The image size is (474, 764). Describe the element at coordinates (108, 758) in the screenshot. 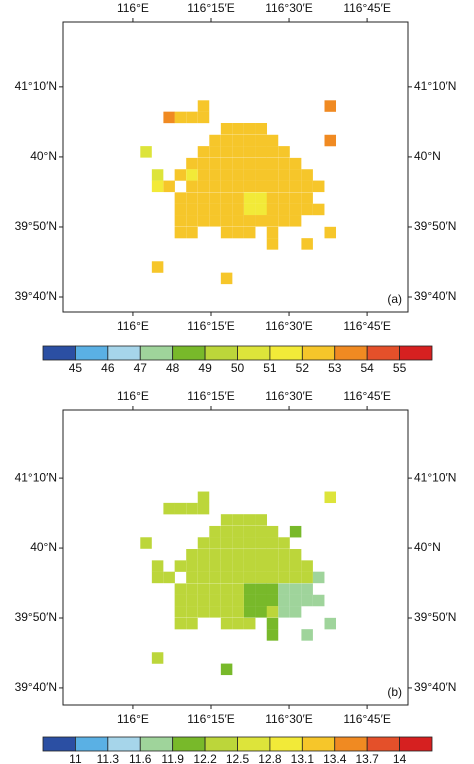

I see `colorbar-label: 11.3` at that location.